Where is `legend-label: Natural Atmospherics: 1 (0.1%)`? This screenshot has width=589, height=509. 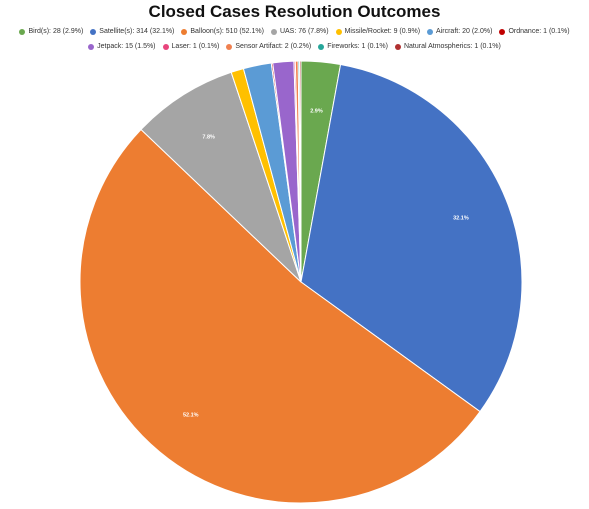 legend-label: Natural Atmospherics: 1 (0.1%) is located at coordinates (452, 46).